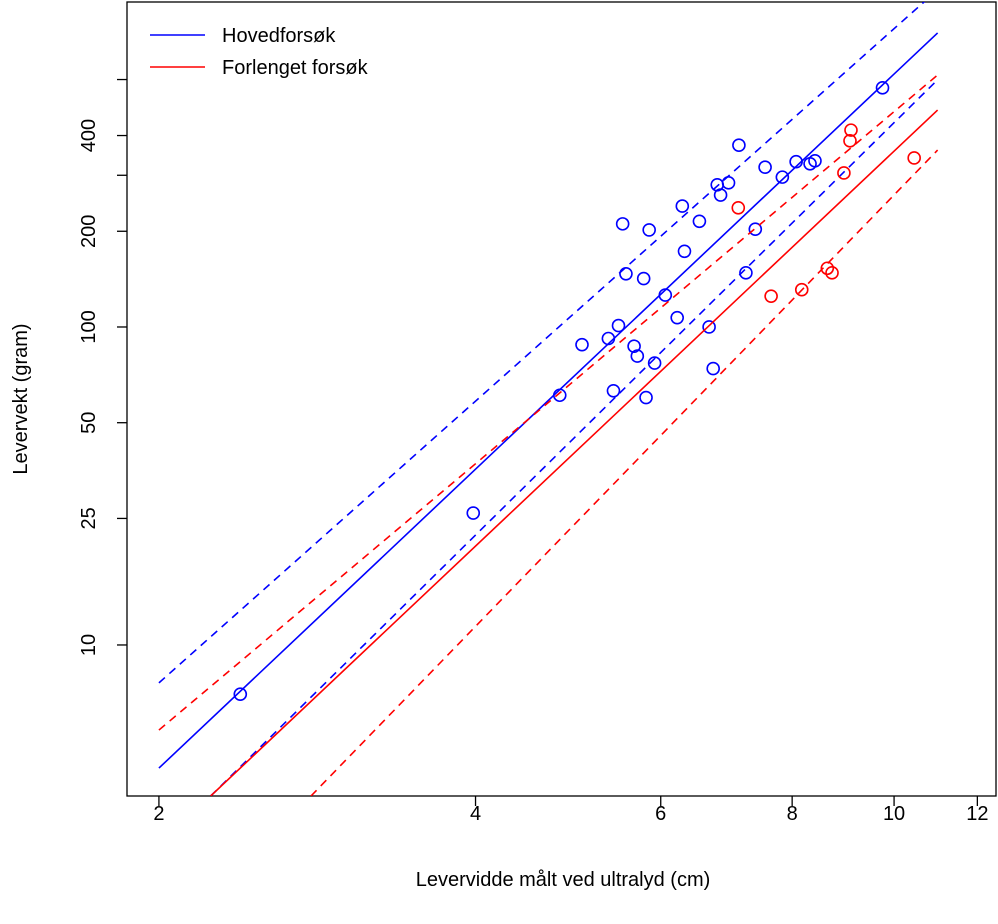 This screenshot has width=998, height=924. What do you see at coordinates (89, 645) in the screenshot?
I see `y-tick-label: 10` at bounding box center [89, 645].